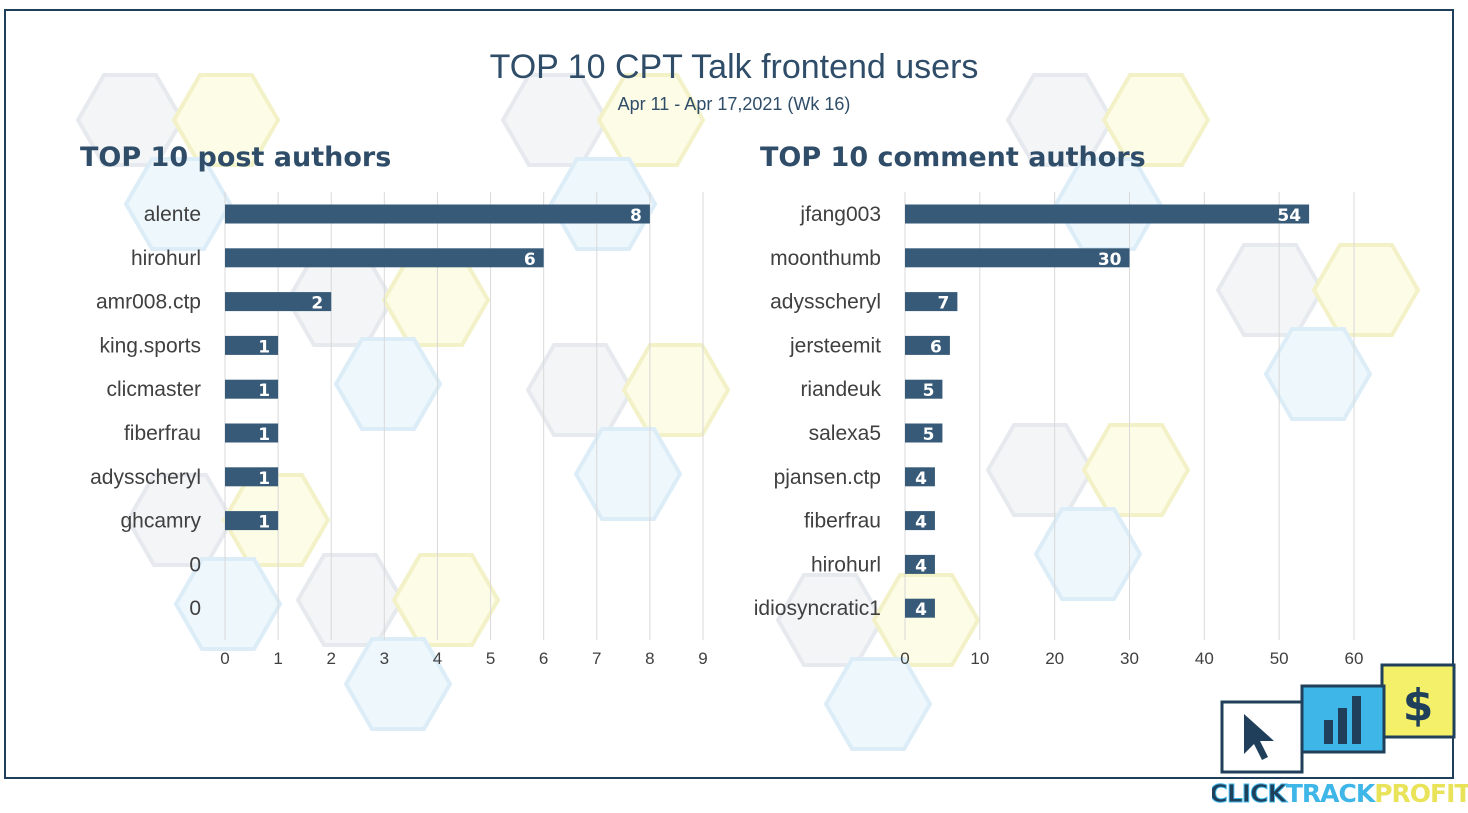 This screenshot has height=813, width=1468. Describe the element at coordinates (936, 347) in the screenshot. I see `data-label: 6` at that location.